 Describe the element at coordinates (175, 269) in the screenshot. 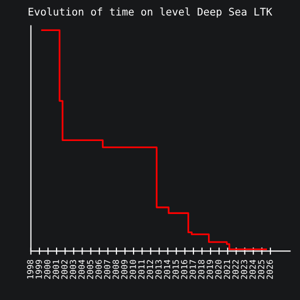

I see `x-tick-label: 2015` at that location.